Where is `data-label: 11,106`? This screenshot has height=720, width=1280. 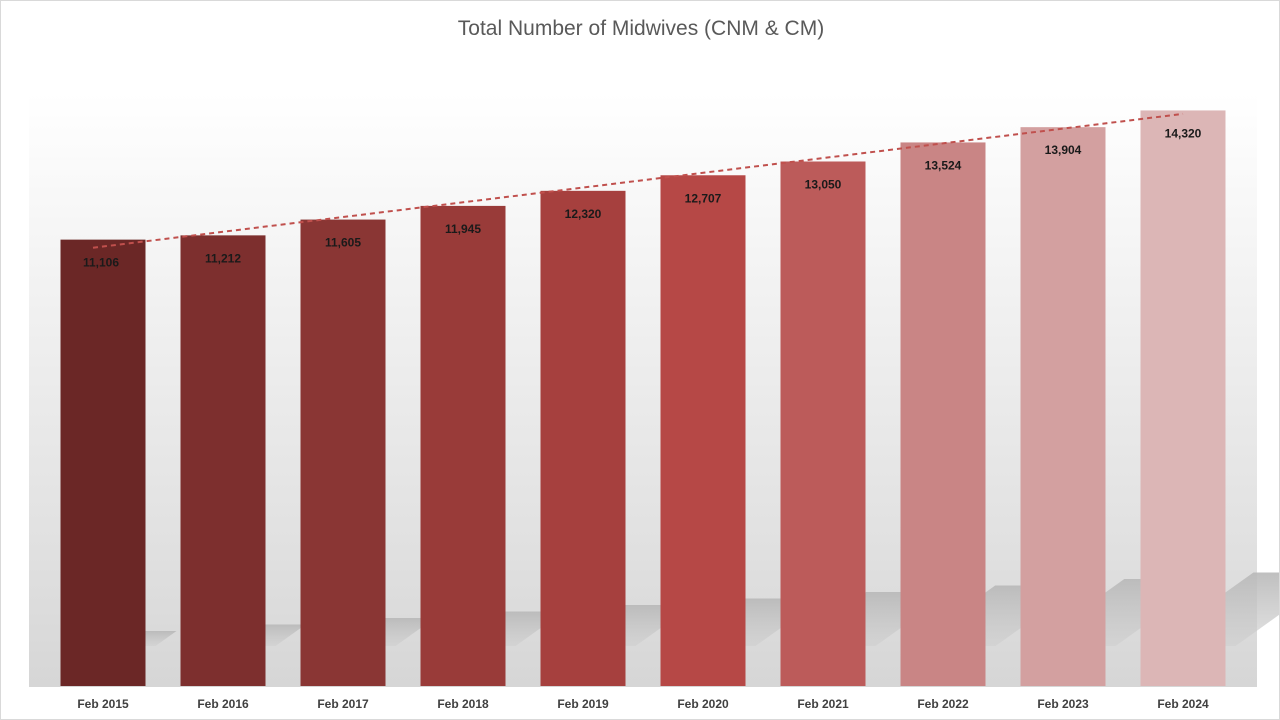 data-label: 11,106 is located at coordinates (101, 263).